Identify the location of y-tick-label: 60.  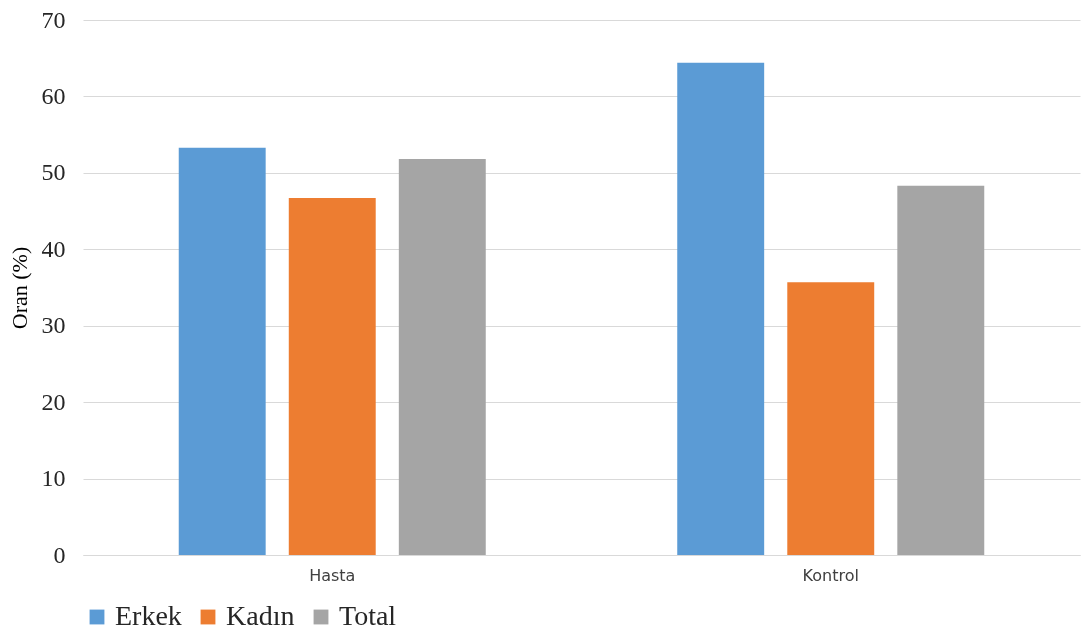
(53, 95).